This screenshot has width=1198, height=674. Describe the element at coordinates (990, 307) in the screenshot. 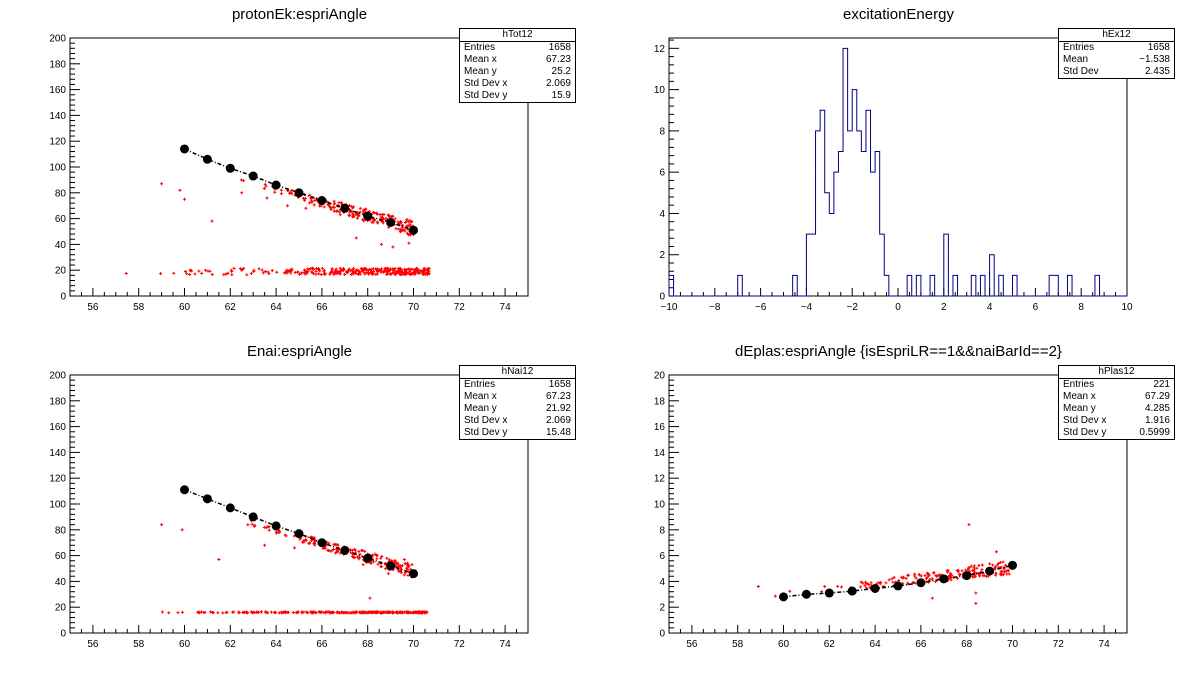

I see `x-tick-label: 4` at that location.